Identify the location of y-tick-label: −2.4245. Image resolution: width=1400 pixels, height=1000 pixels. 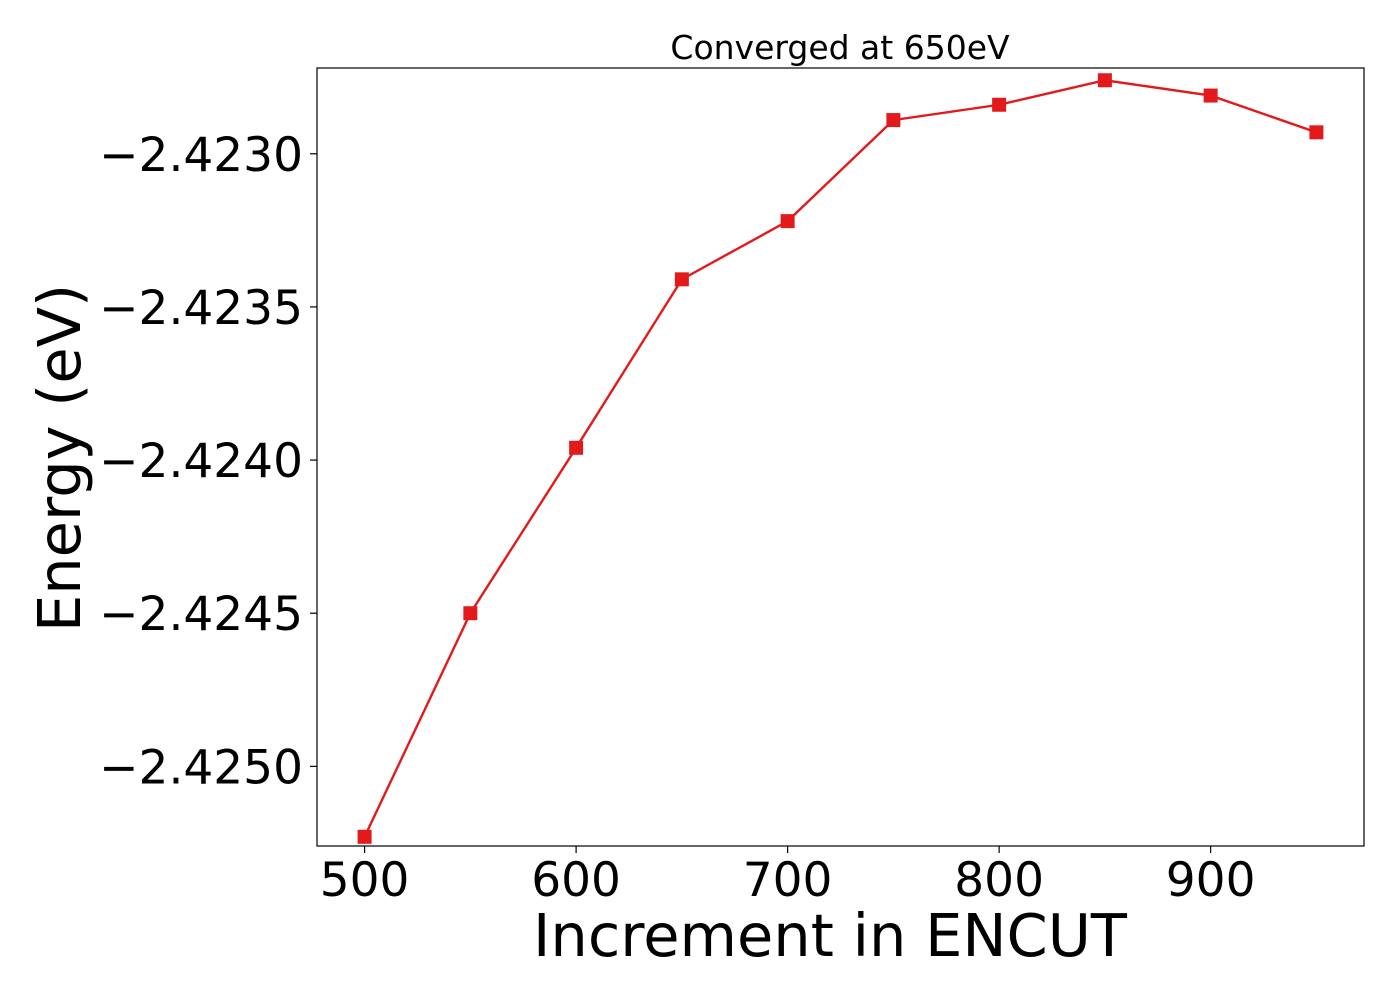
(201, 614).